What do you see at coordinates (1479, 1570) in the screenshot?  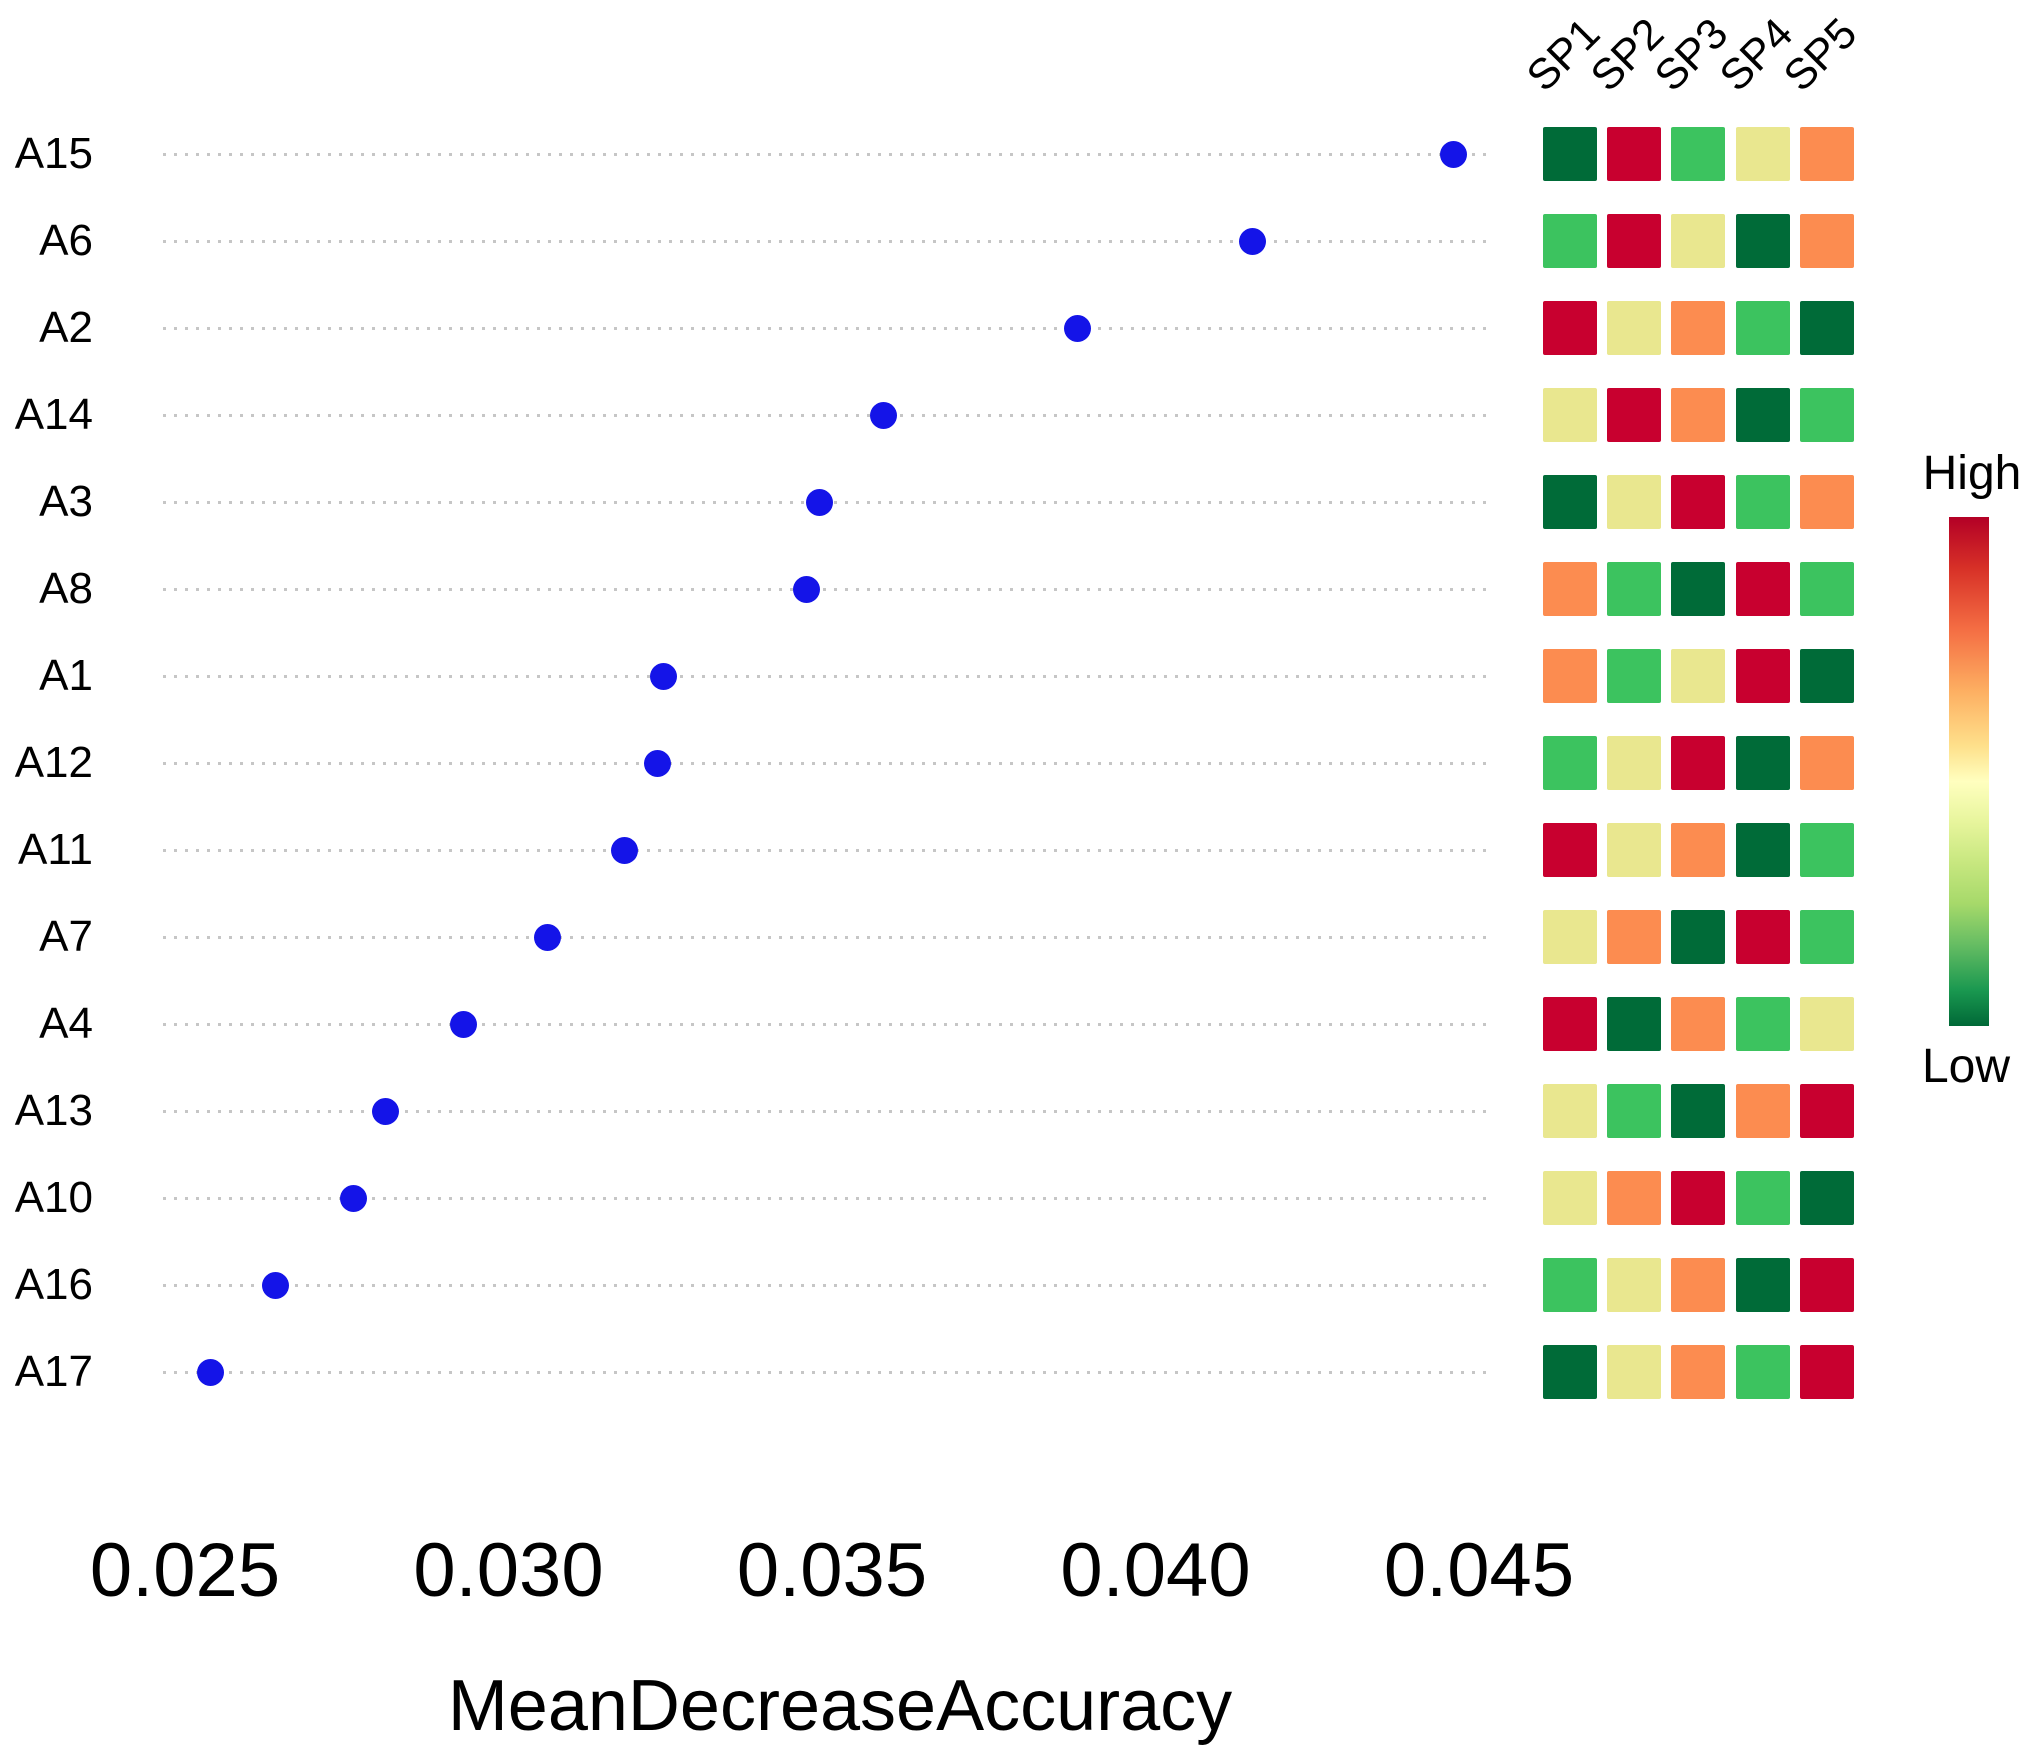 I see `x-tick-label: 0.045` at bounding box center [1479, 1570].